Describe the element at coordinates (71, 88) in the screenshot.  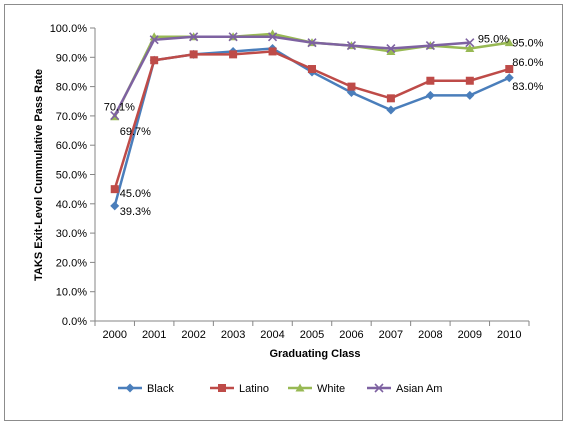
I see `y-tick-label: 80.0%` at that location.